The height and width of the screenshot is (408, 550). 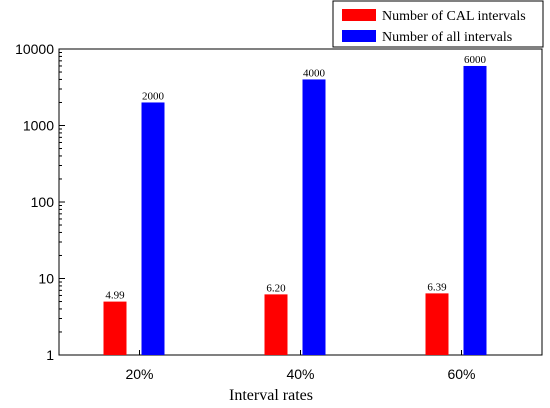 What do you see at coordinates (359, 15) in the screenshot?
I see `legend-swatch-cal` at bounding box center [359, 15].